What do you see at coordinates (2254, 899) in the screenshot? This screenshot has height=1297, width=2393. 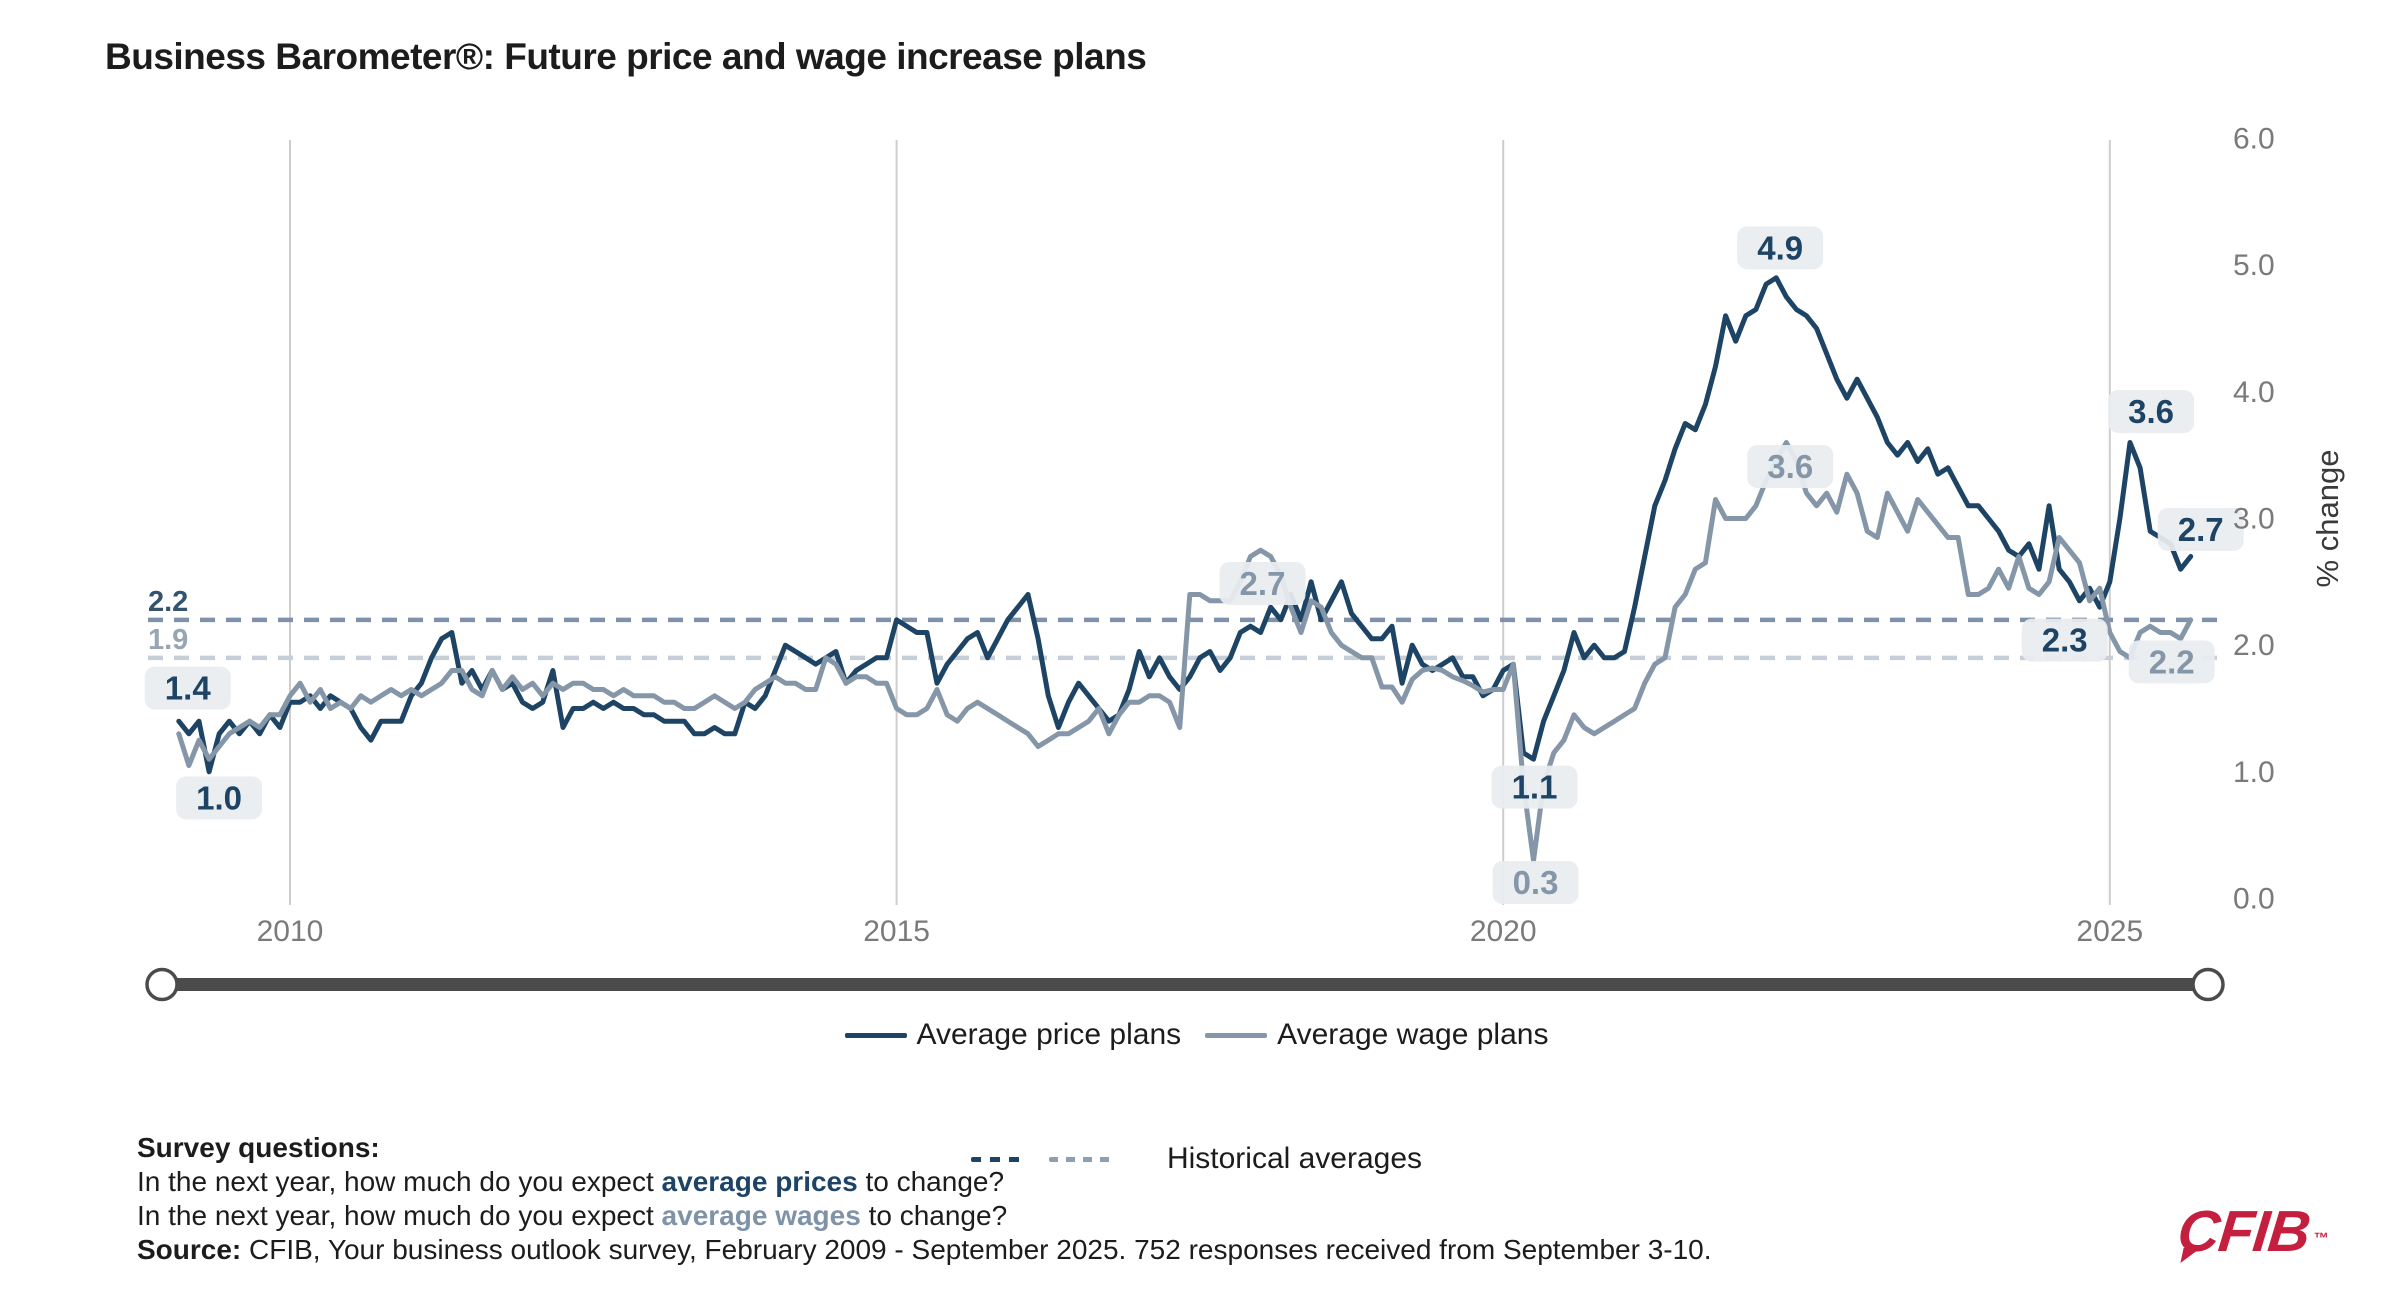 I see `y-axis-label-0.0: 0.0` at bounding box center [2254, 899].